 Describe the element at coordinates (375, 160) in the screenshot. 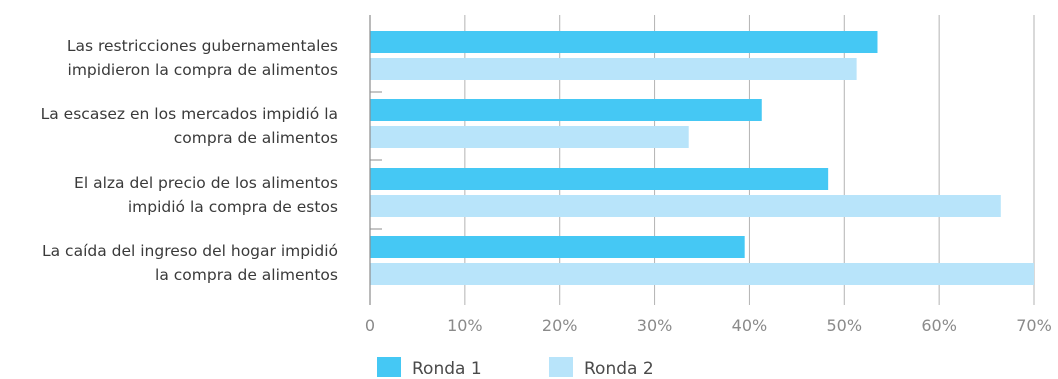

I see `y-axis` at that location.